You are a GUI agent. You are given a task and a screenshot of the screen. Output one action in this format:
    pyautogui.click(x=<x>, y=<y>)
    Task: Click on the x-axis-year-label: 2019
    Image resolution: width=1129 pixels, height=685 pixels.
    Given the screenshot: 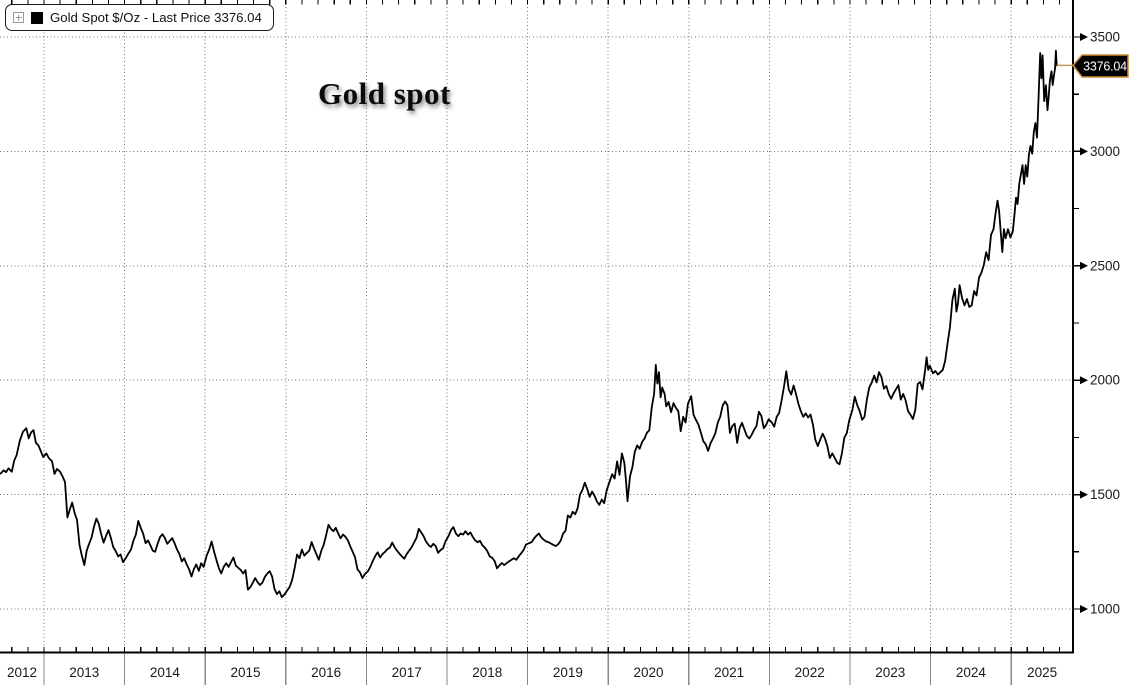 What is the action you would take?
    pyautogui.click(x=568, y=672)
    